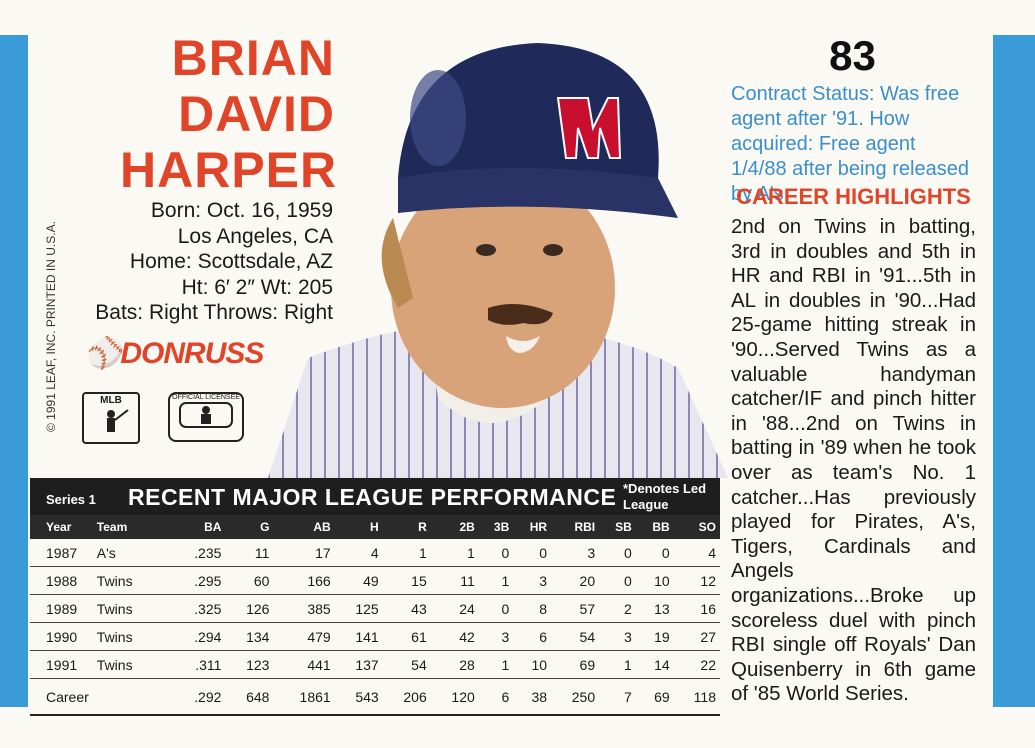  I want to click on table-cell: 141, so click(358, 636).